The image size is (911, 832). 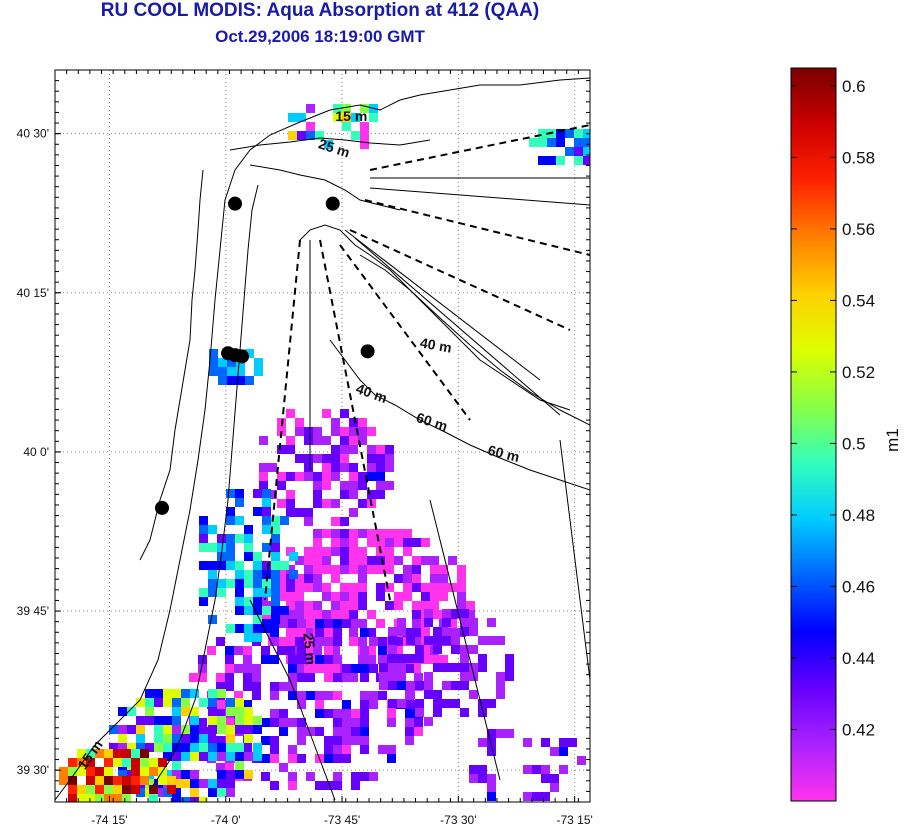 What do you see at coordinates (858, 729) in the screenshot?
I see `colorbar-tick-label: 0.42` at bounding box center [858, 729].